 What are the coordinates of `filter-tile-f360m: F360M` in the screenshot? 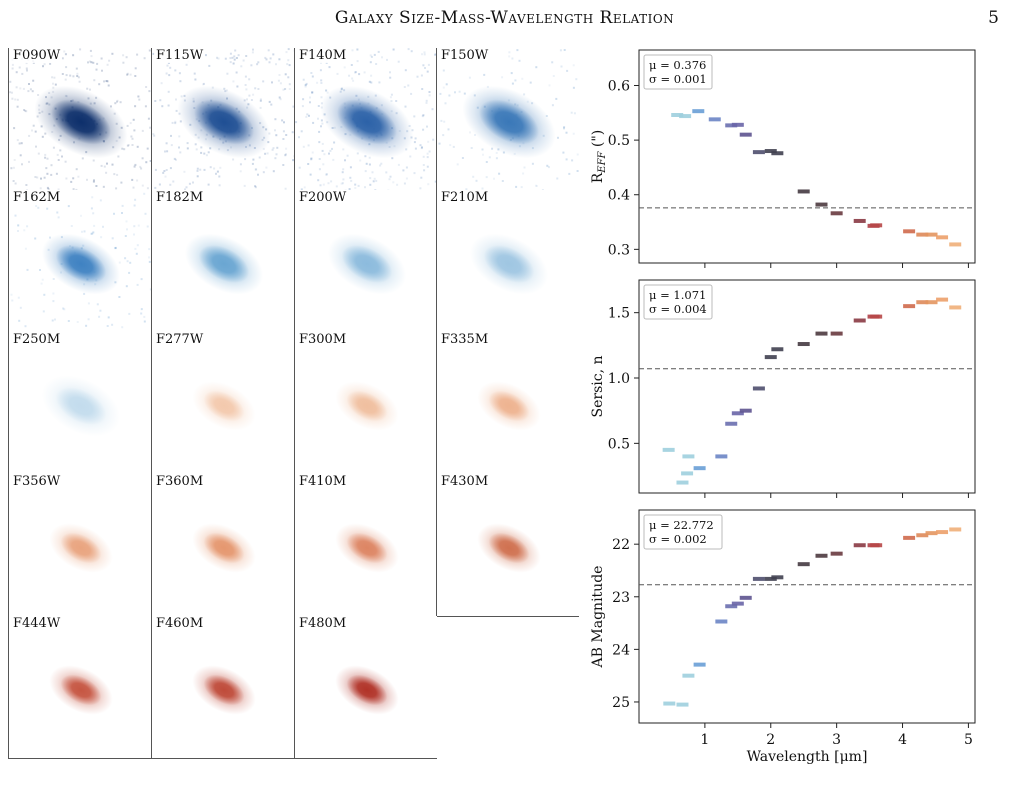 It's located at (222, 545).